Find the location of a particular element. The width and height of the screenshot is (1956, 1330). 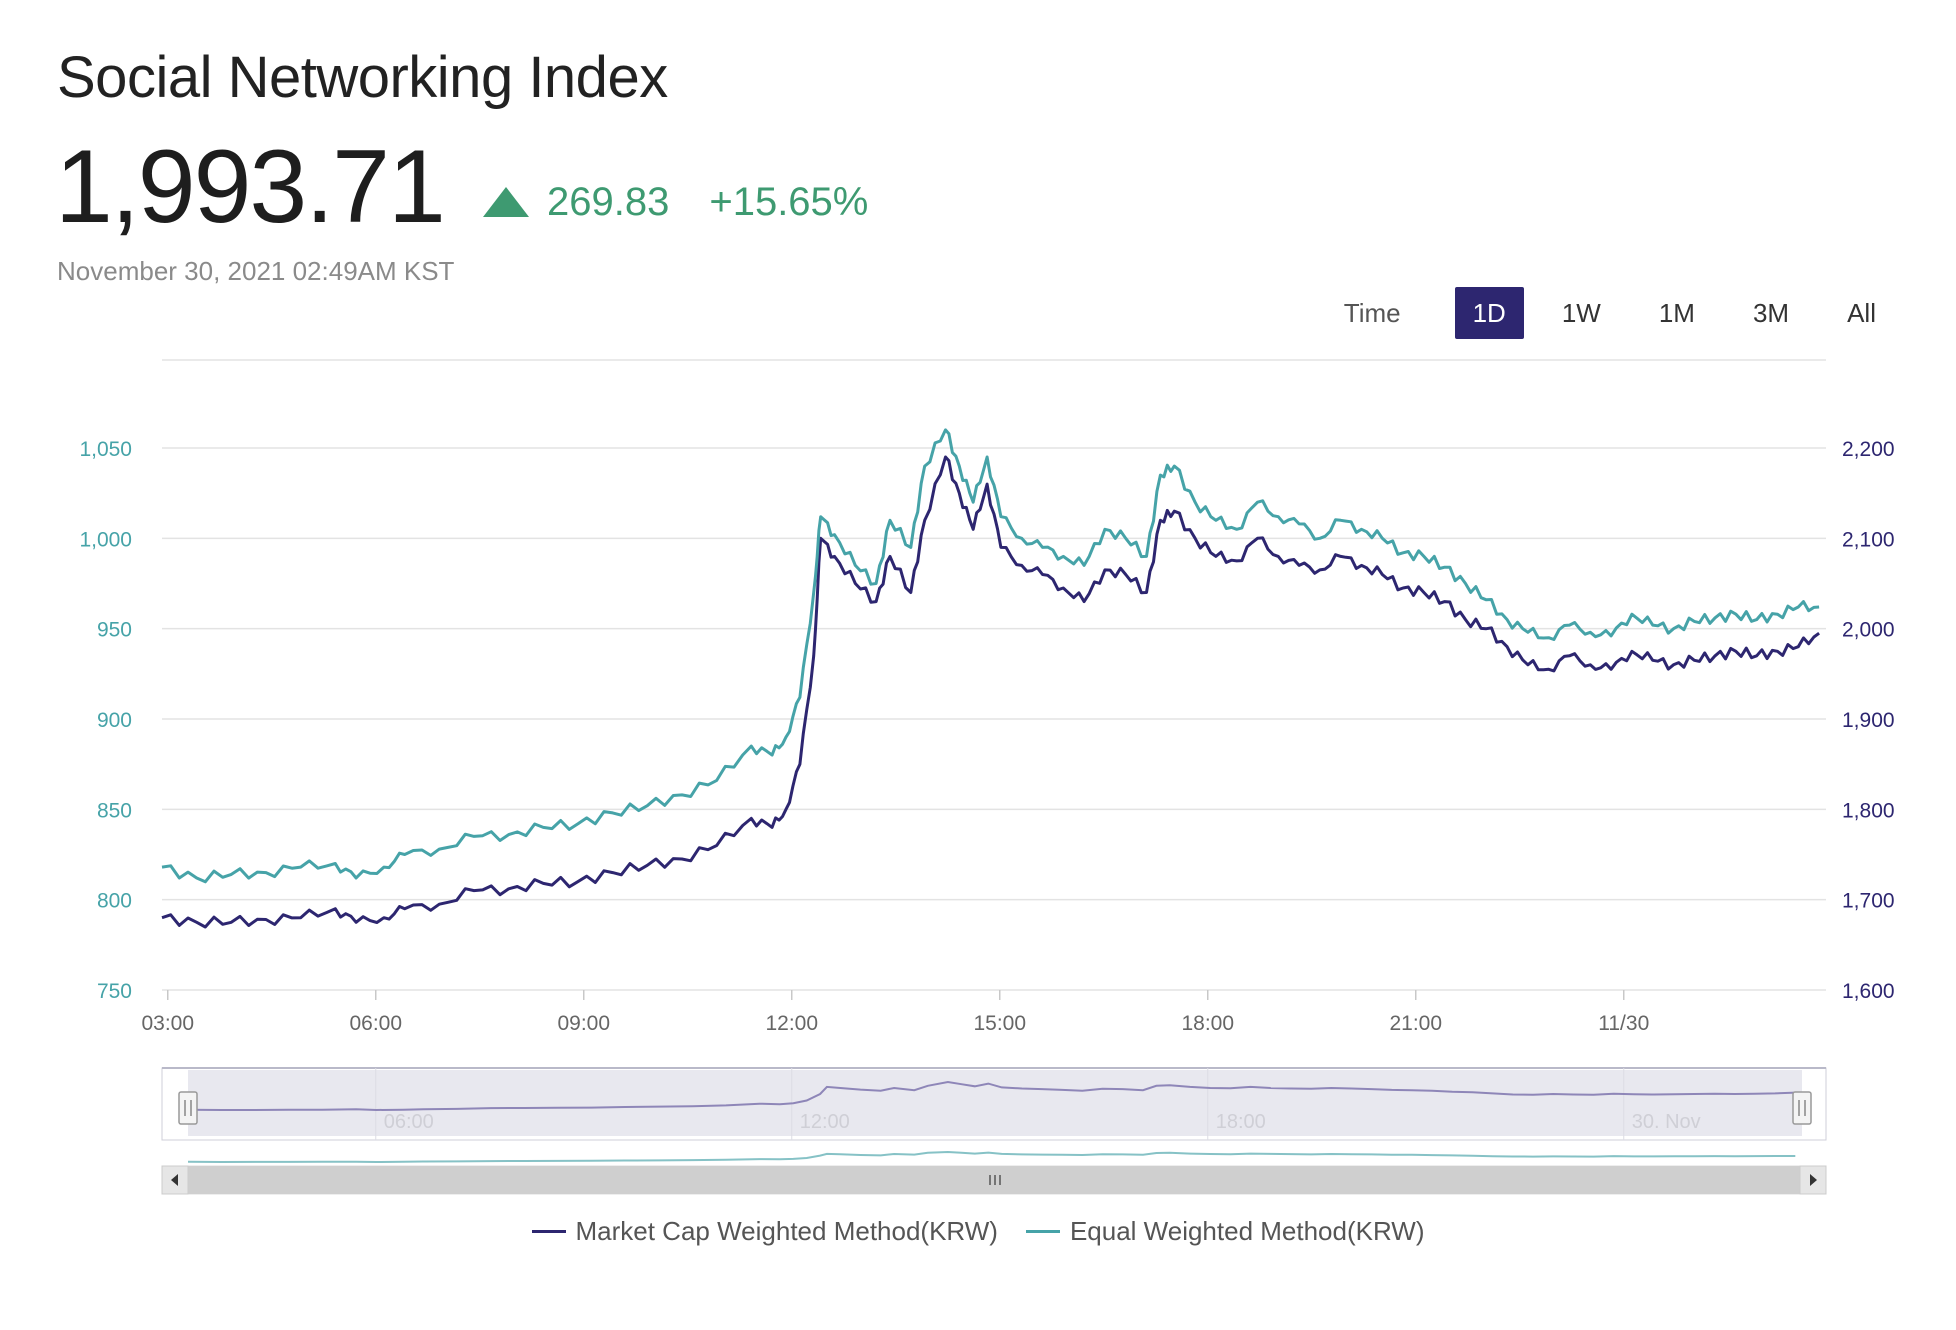

x-tick-label: 09:00 is located at coordinates (583, 1023).